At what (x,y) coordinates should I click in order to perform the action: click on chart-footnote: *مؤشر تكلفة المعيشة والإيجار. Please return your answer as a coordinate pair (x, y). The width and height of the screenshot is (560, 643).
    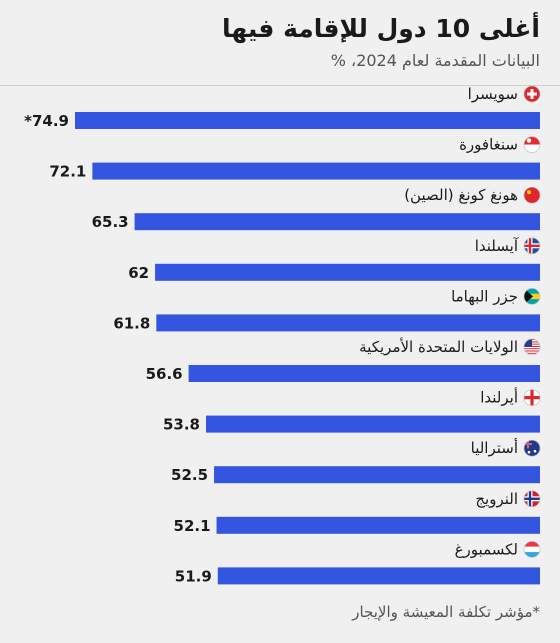
    Looking at the image, I should click on (446, 612).